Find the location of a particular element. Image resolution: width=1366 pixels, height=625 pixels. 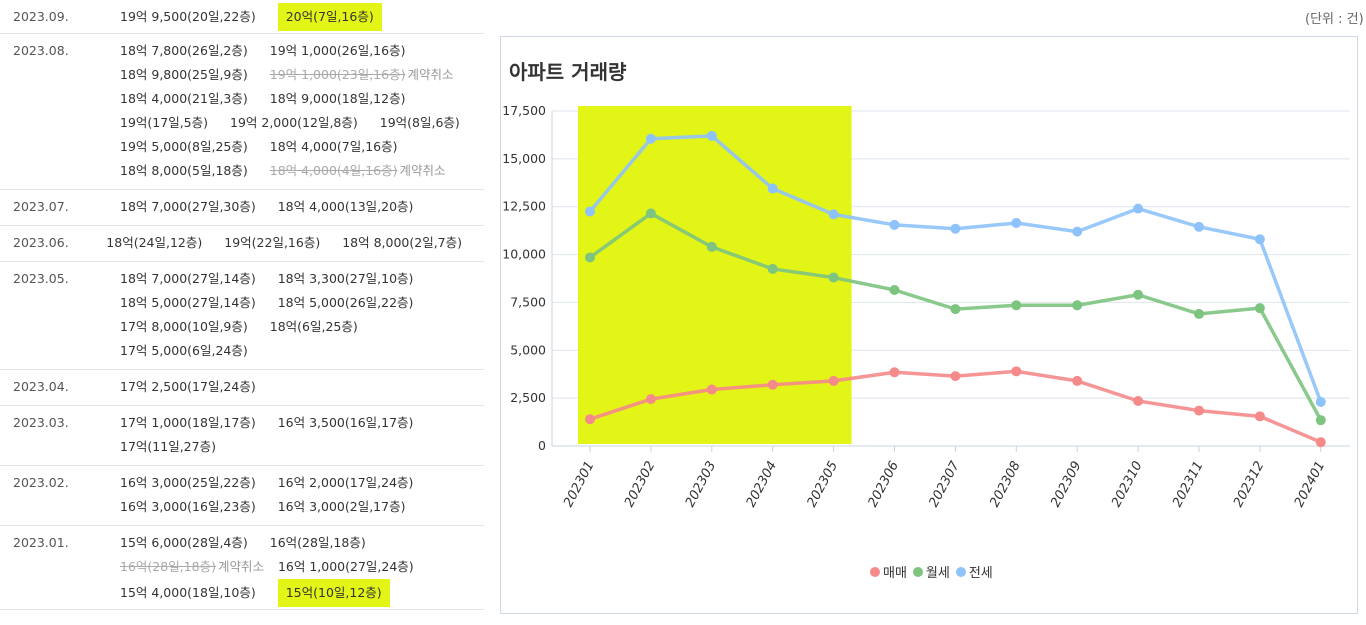

transaction-price: 18억 4,000(7일,16층) is located at coordinates (333, 146).